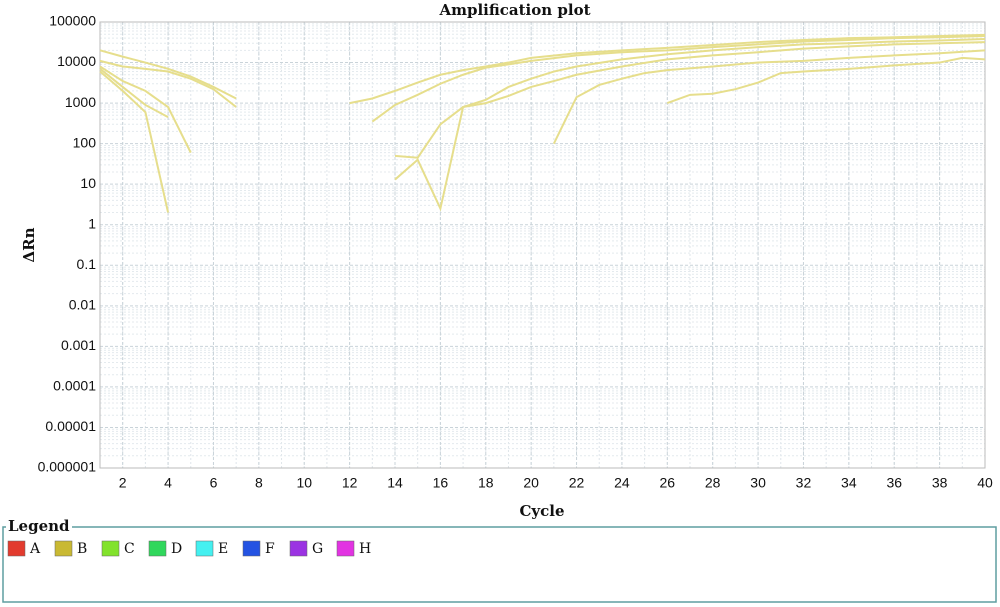  What do you see at coordinates (92, 223) in the screenshot?
I see `y-tick-label: 1` at bounding box center [92, 223].